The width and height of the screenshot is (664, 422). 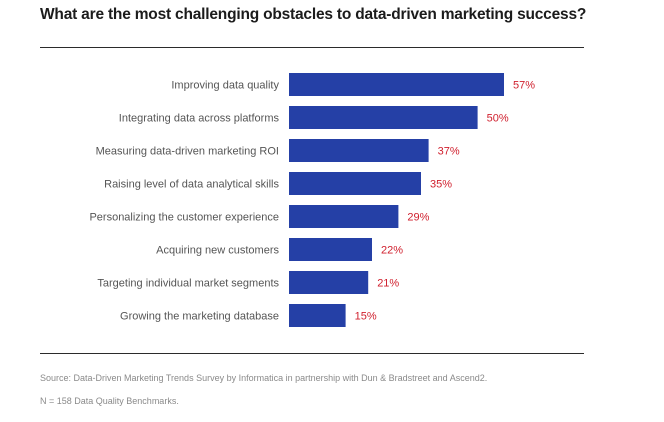 I want to click on category-label-targeting-individual-market-segments: Targeting individual market segments, so click(x=188, y=284).